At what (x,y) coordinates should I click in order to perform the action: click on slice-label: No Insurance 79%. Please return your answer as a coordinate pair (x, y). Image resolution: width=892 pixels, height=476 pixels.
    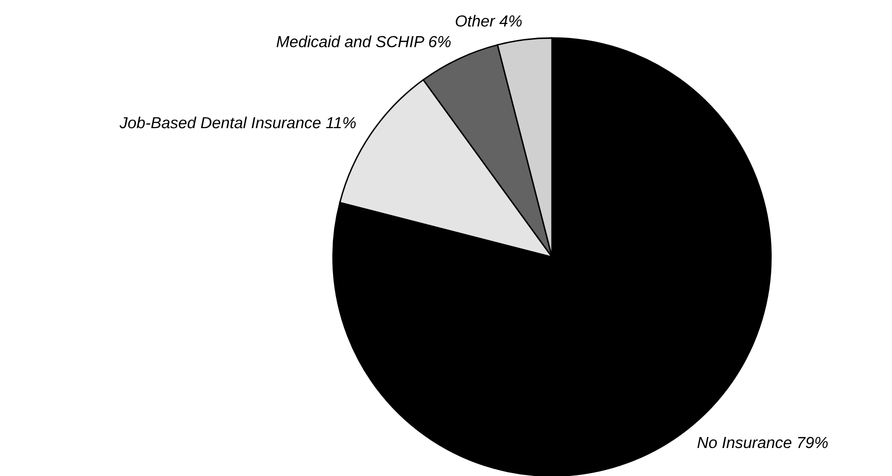
    Looking at the image, I should click on (762, 442).